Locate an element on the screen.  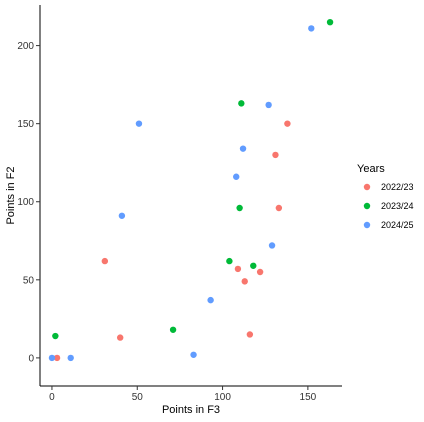
y-tick-label: 50 is located at coordinates (29, 280).